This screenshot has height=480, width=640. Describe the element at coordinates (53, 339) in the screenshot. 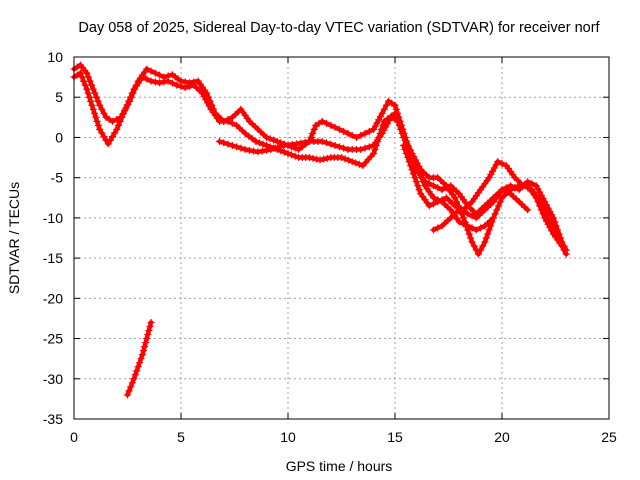

I see `y-tick-label: -25` at that location.